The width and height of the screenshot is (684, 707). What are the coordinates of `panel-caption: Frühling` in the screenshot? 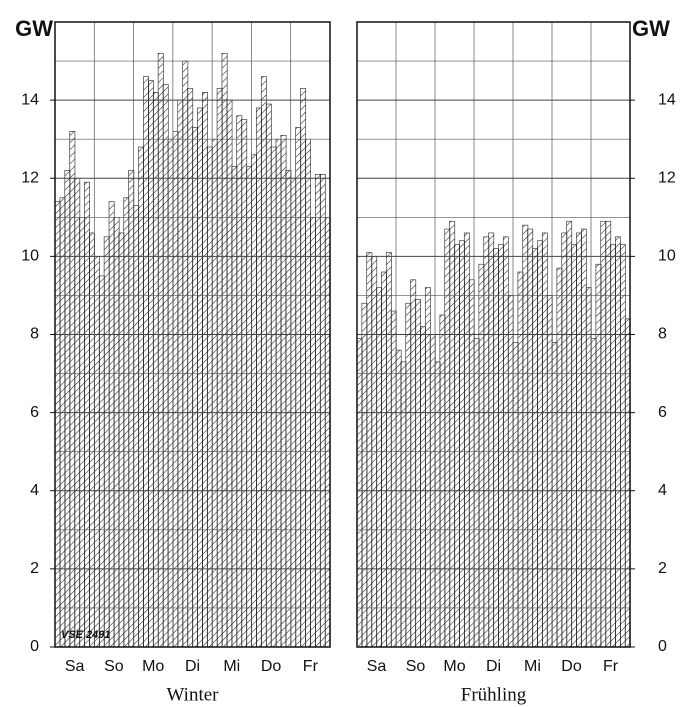 It's located at (494, 694).